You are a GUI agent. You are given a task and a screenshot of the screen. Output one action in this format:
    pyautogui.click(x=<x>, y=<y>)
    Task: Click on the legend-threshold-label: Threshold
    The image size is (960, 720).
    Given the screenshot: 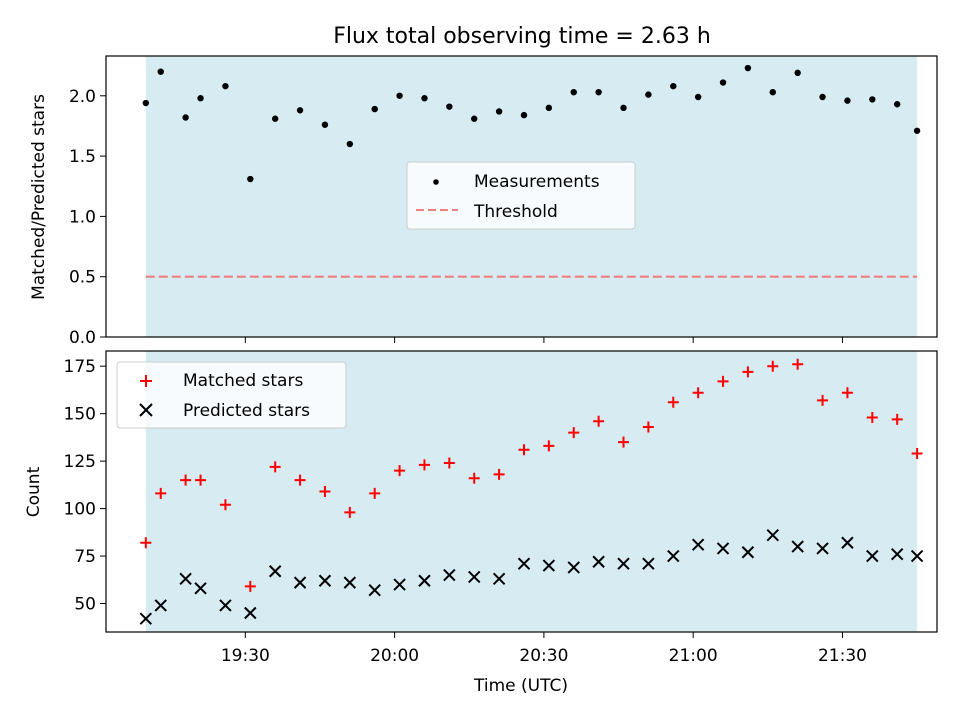 What is the action you would take?
    pyautogui.click(x=515, y=212)
    